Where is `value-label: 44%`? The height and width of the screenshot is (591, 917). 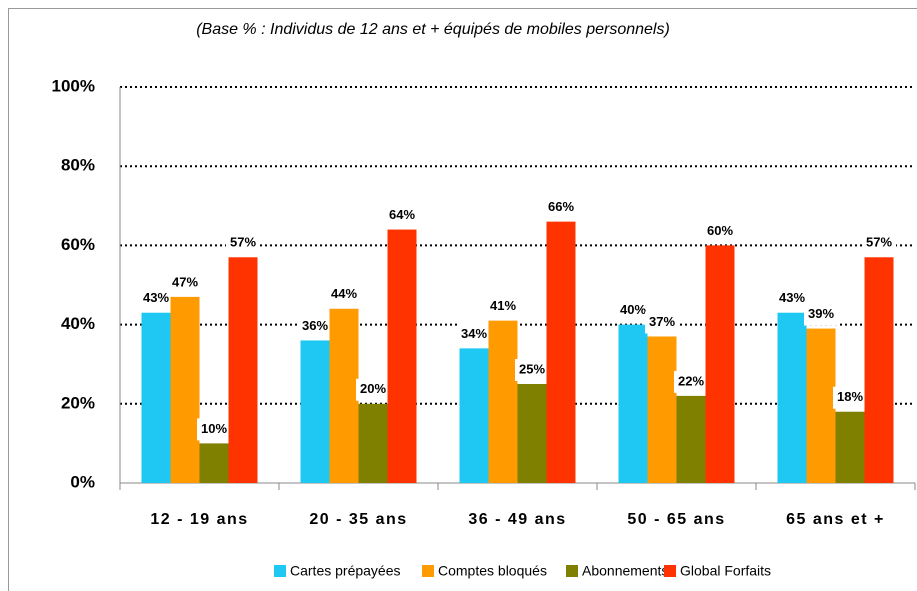 value-label: 44% is located at coordinates (344, 293).